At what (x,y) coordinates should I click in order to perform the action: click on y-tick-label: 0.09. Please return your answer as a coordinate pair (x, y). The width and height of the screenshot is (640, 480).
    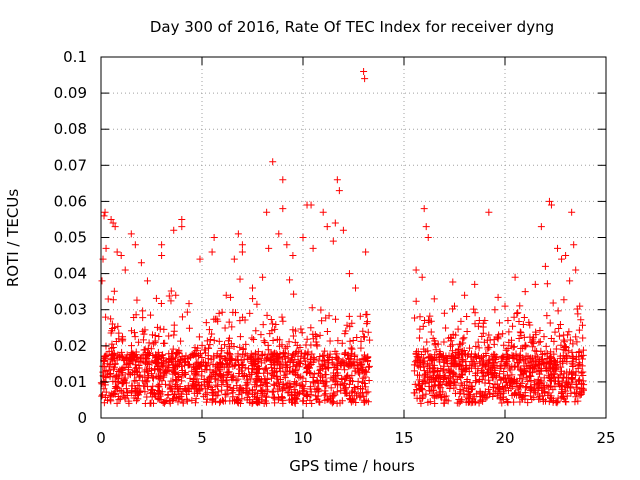
    Looking at the image, I should click on (70, 93).